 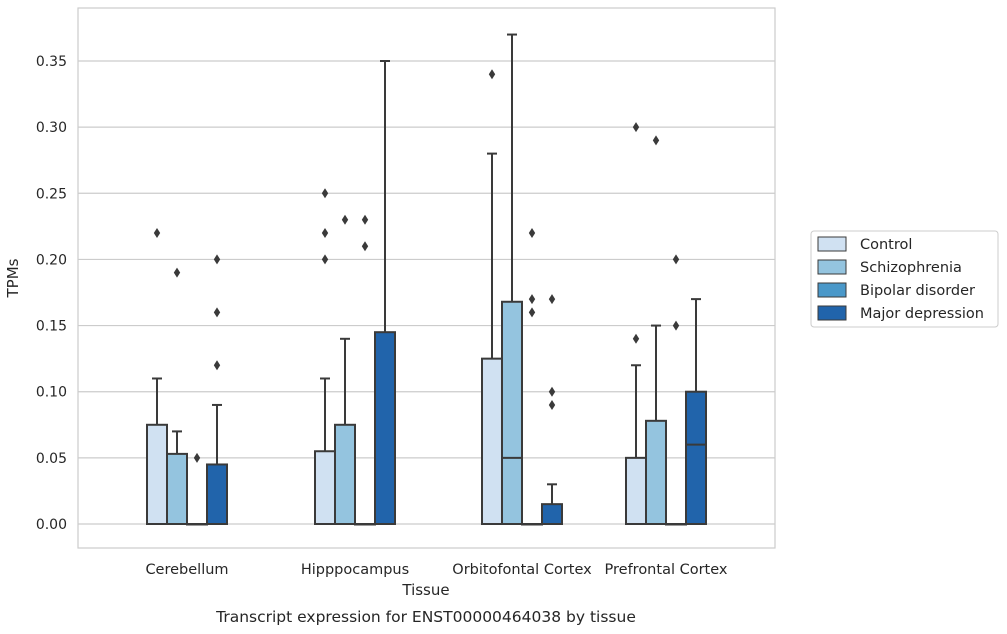 I want to click on legend-frame, so click(x=904, y=279).